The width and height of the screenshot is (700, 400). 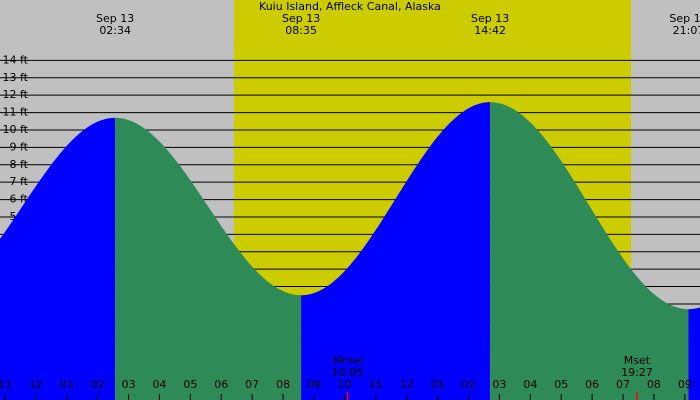 What do you see at coordinates (16, 112) in the screenshot?
I see `y-tick-label: 11 ft` at bounding box center [16, 112].